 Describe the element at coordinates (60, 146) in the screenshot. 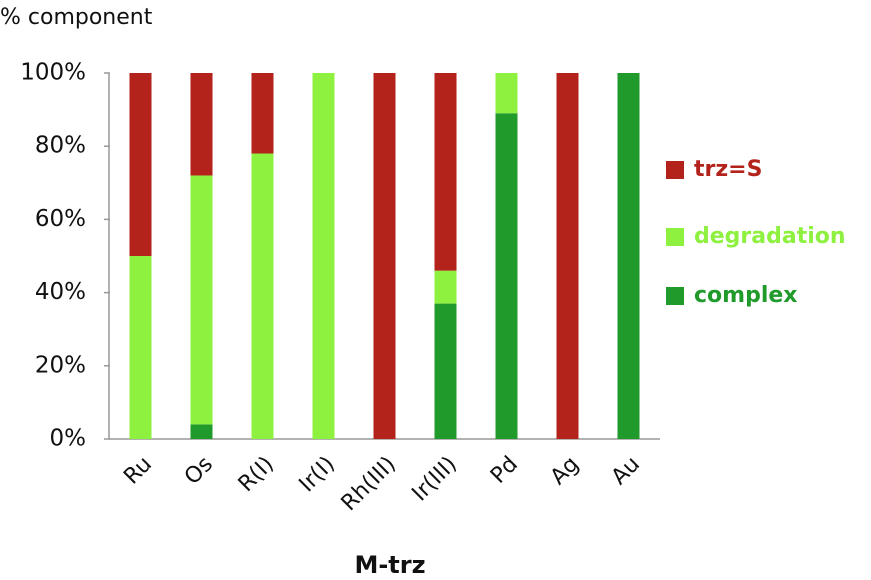

I see `y-tick-label: 80%` at that location.